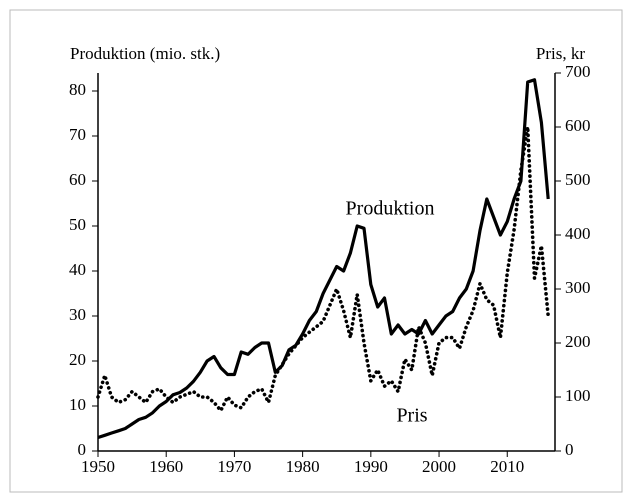 This screenshot has width=632, height=502. I want to click on y2-axis-label: Pris, kr, so click(560, 53).